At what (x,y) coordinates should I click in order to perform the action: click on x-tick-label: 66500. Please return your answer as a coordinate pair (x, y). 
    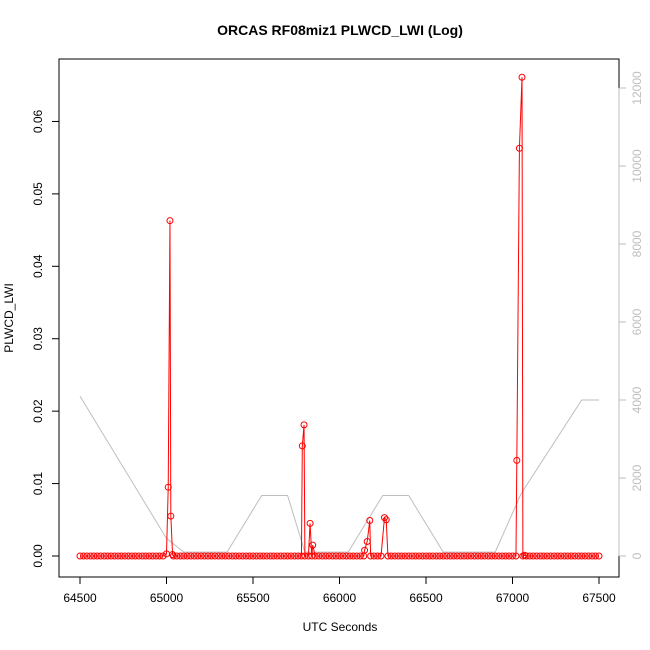
    Looking at the image, I should click on (426, 598).